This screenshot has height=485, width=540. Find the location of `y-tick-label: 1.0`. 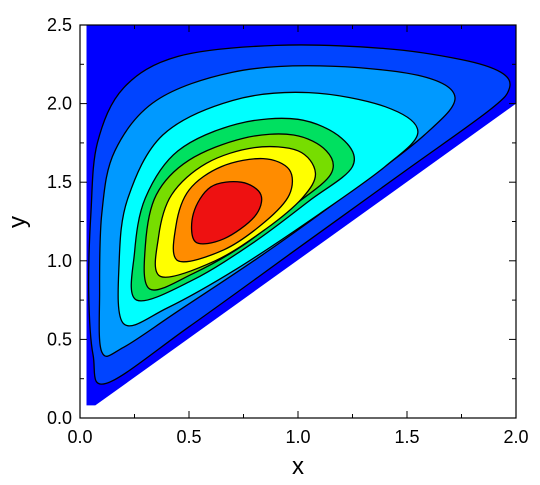

y-tick-label: 1.0 is located at coordinates (59, 261).